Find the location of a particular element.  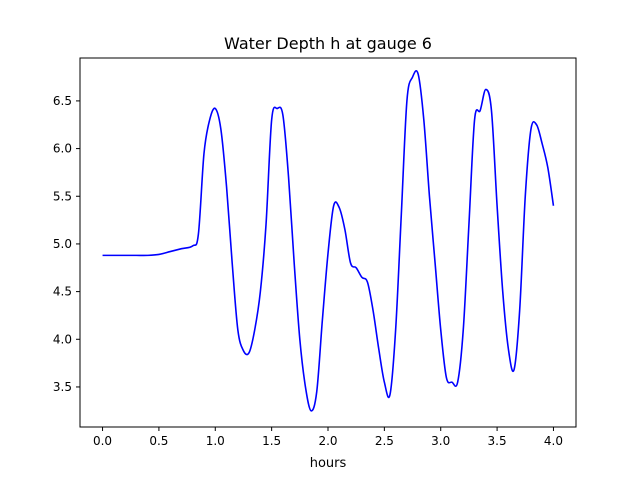

chart-title: Water Depth h at gauge 6 is located at coordinates (328, 43).